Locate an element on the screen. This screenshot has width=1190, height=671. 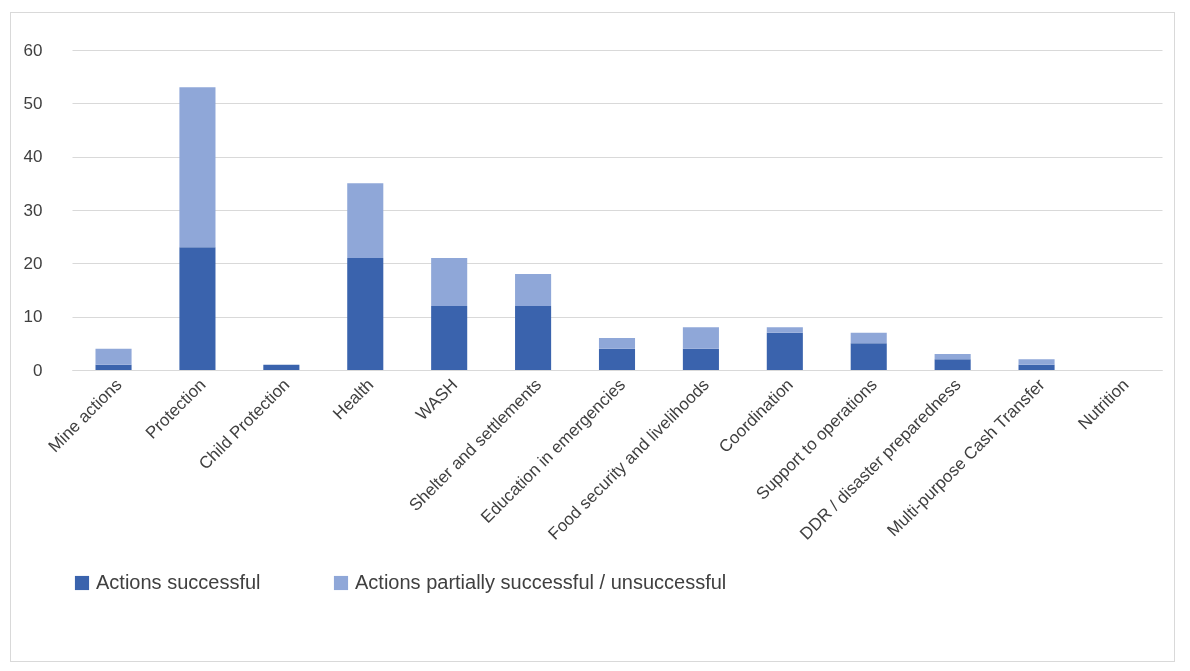
y-tick-label: 30 is located at coordinates (33, 210).